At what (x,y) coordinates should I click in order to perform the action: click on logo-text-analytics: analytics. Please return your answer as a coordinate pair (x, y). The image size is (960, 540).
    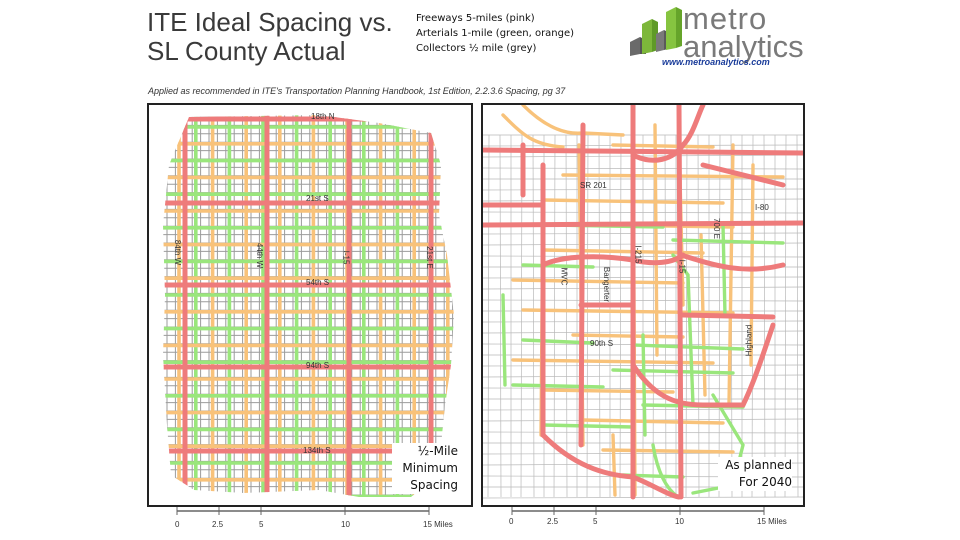
    Looking at the image, I should click on (743, 46).